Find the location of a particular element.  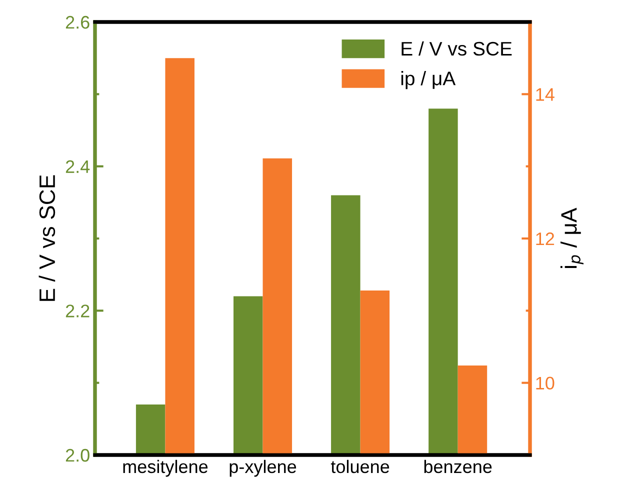

x-tick-label: mesitylene is located at coordinates (165, 468).